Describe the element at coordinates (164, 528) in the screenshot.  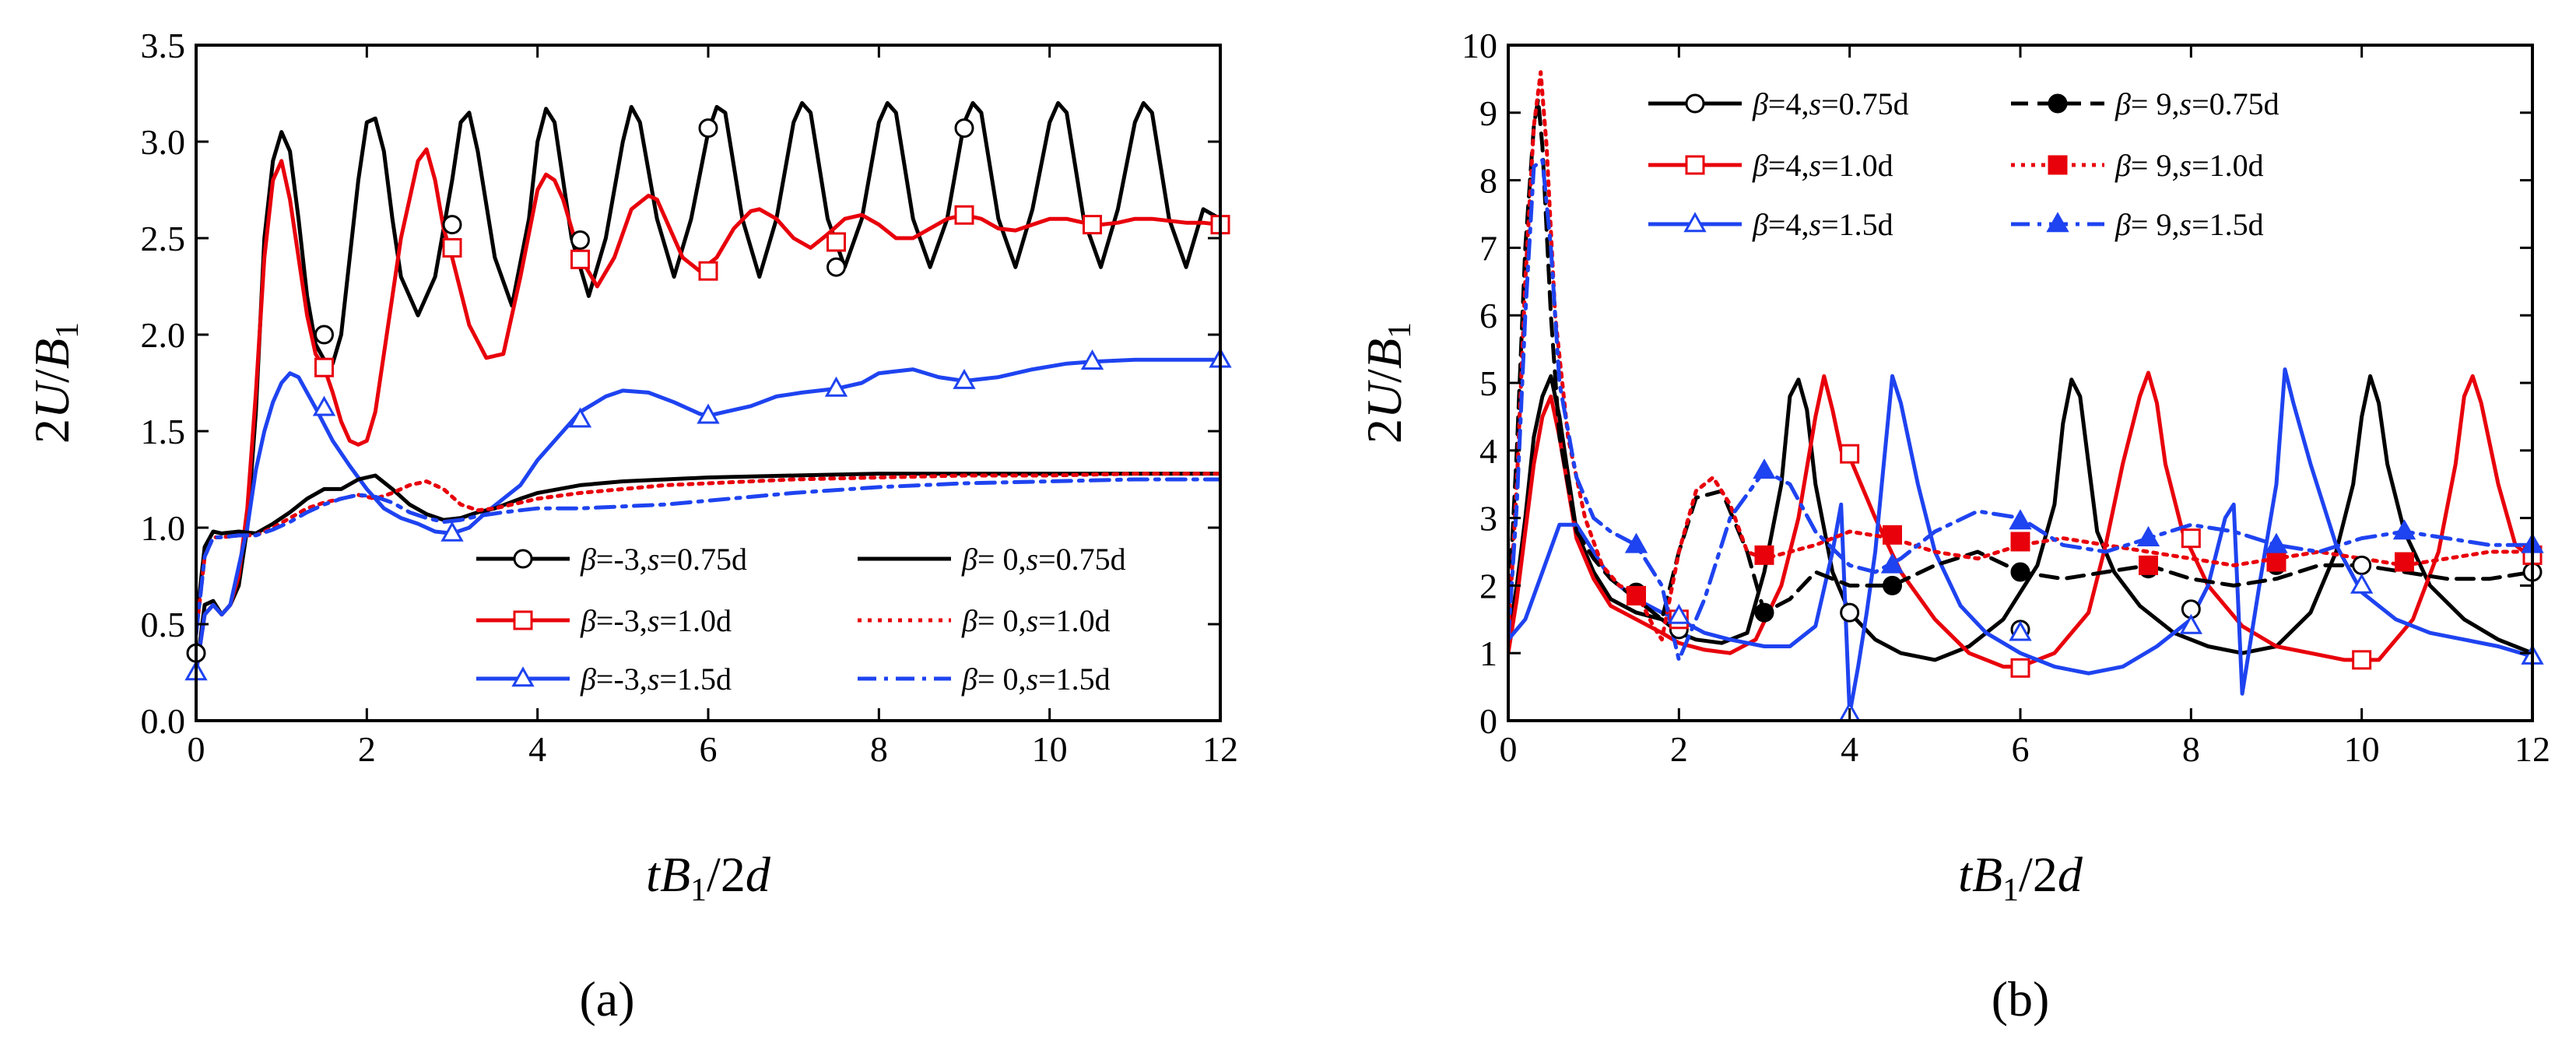
I see `y-tick-label: 1.0` at that location.